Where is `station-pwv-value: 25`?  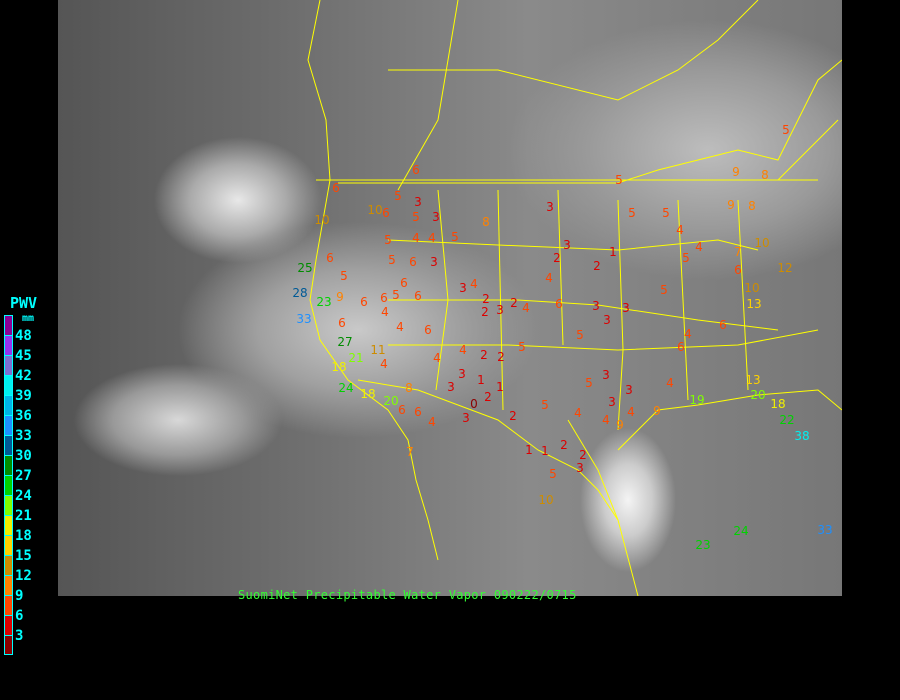 station-pwv-value: 25 is located at coordinates (305, 268).